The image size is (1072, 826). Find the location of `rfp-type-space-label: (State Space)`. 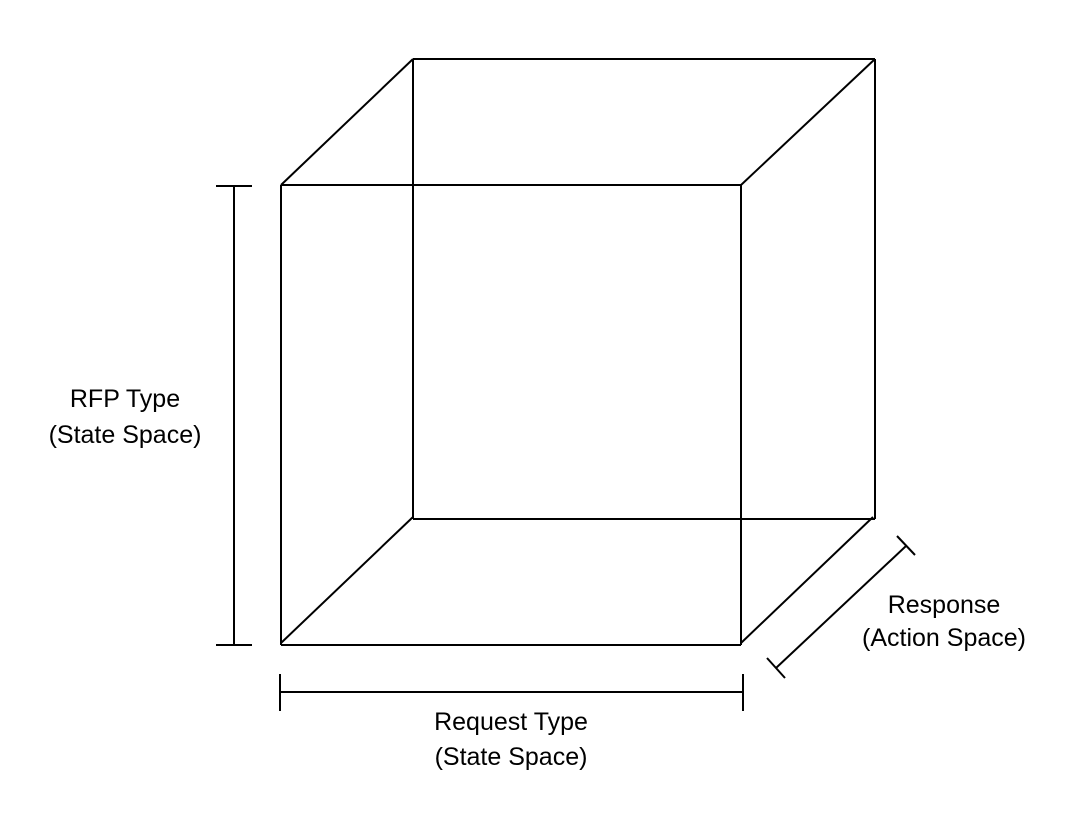

rfp-type-space-label: (State Space) is located at coordinates (125, 435).